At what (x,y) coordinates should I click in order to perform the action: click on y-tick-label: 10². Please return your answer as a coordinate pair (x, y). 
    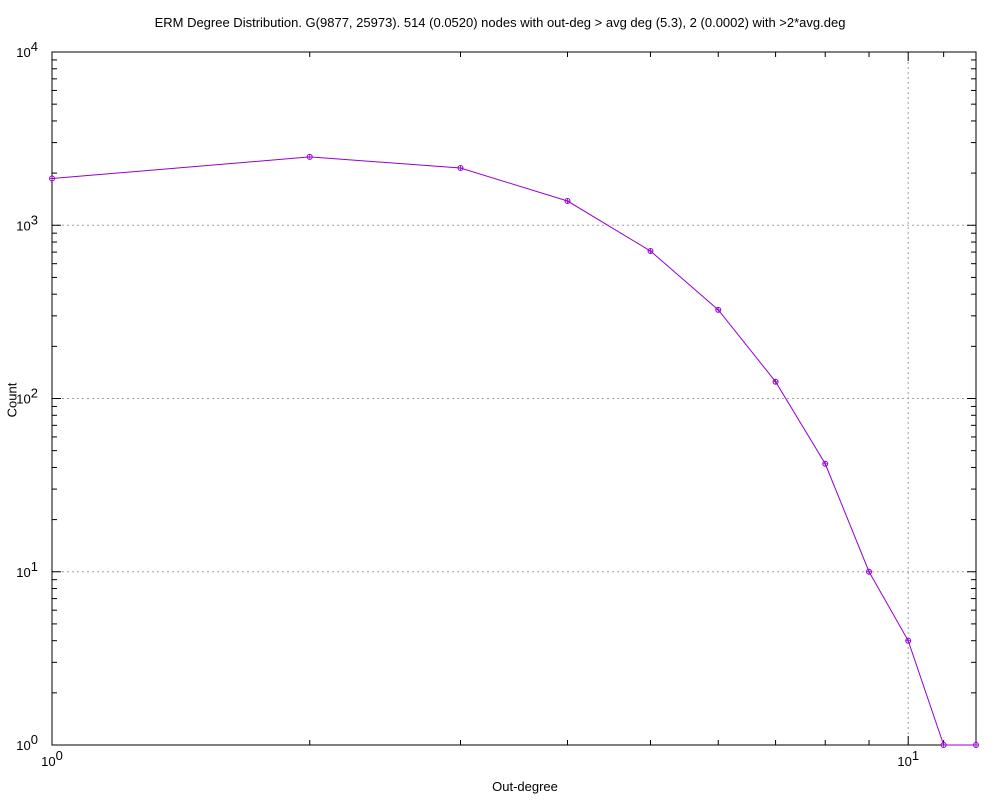
    Looking at the image, I should click on (27, 396).